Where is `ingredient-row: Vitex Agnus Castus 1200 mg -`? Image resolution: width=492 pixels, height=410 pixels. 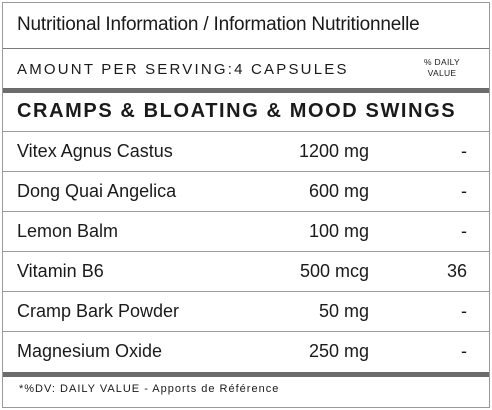 ingredient-row: Vitex Agnus Castus 1200 mg - is located at coordinates (246, 152).